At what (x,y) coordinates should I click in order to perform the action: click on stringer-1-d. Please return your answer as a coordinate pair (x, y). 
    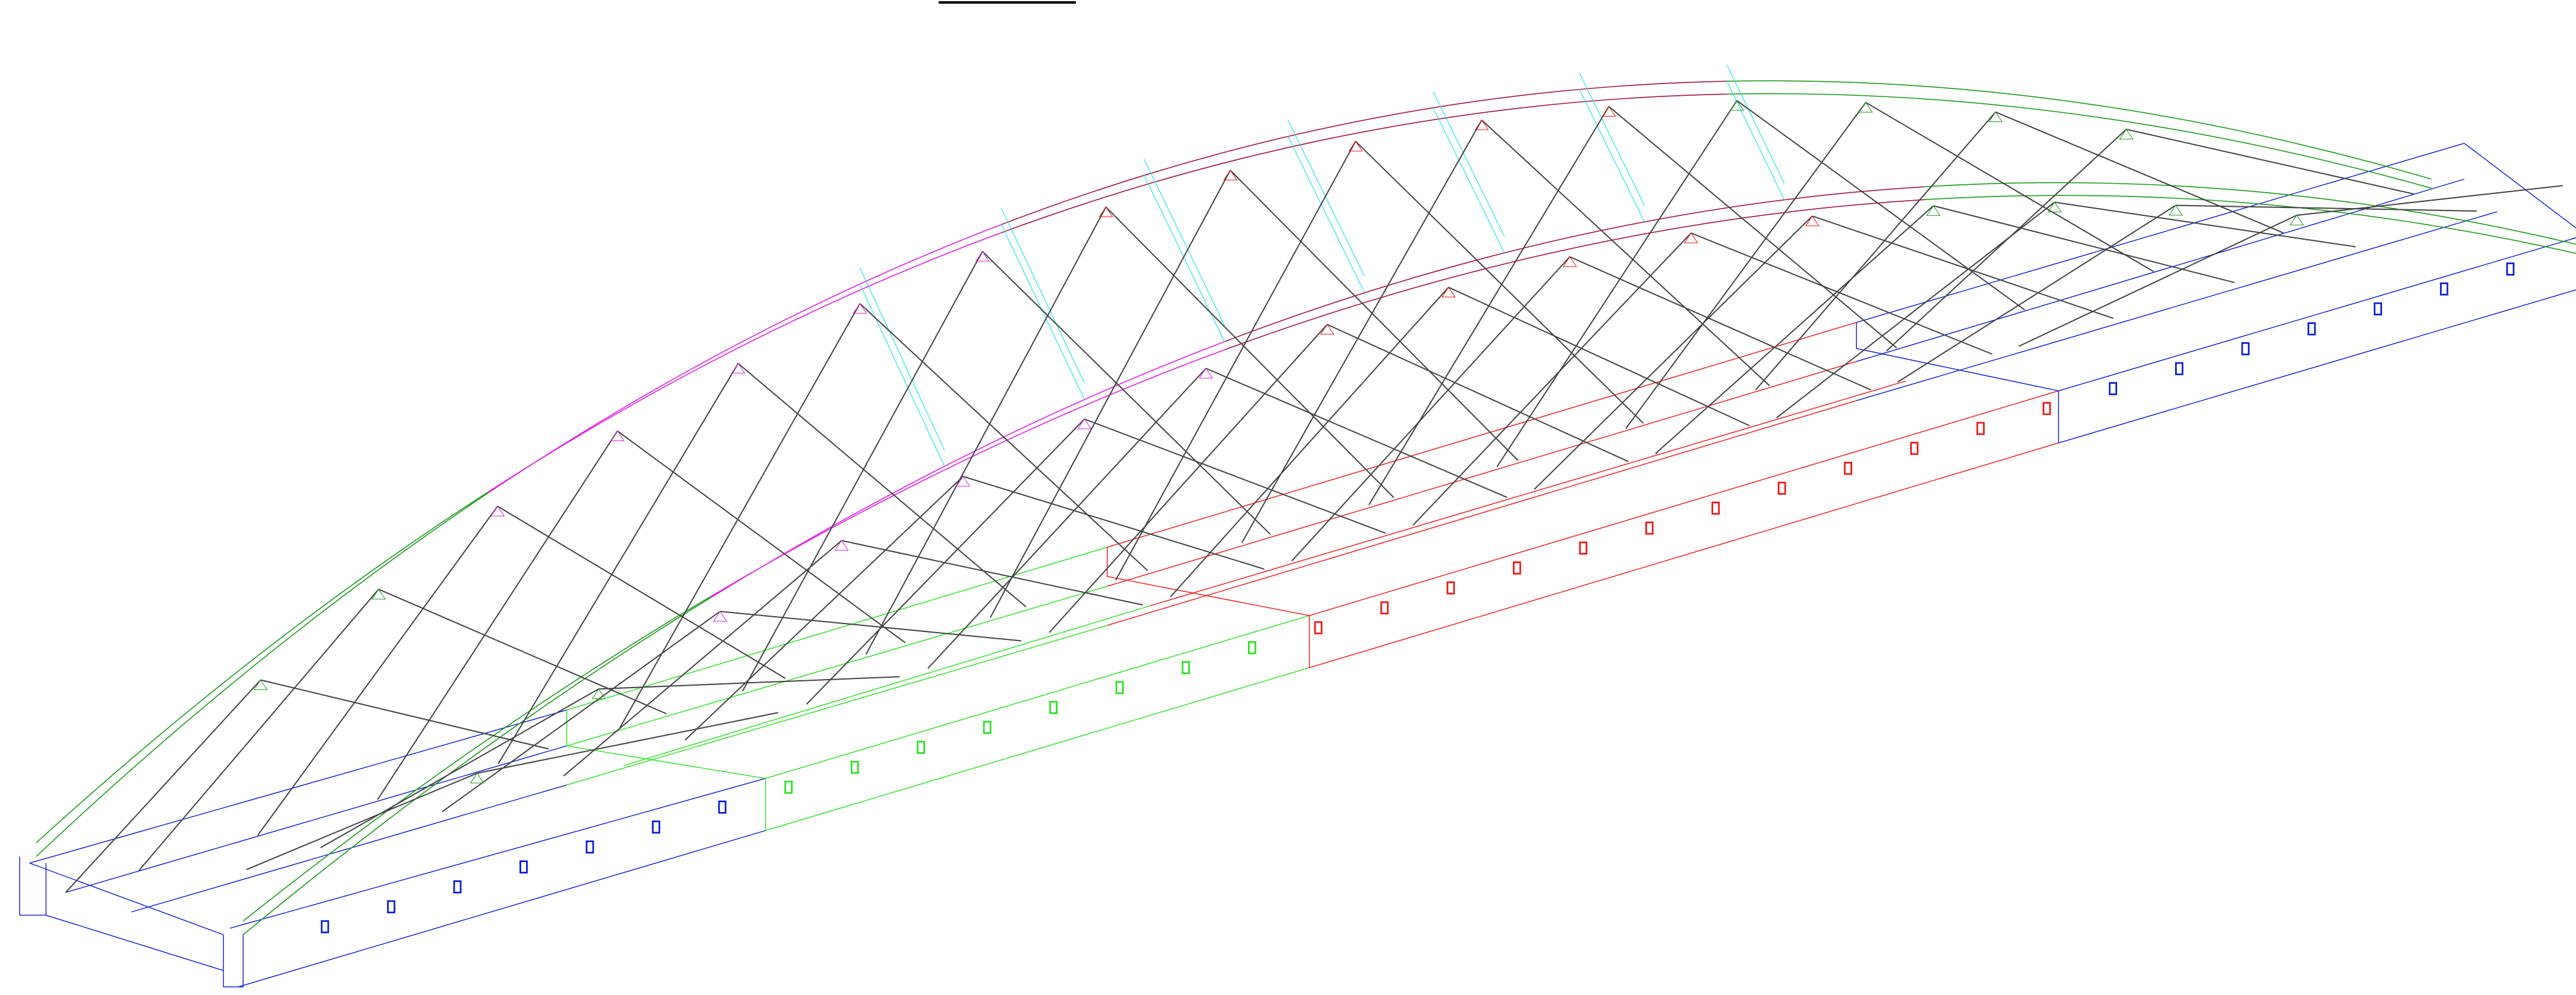
    Looking at the image, I should click on (2160, 270).